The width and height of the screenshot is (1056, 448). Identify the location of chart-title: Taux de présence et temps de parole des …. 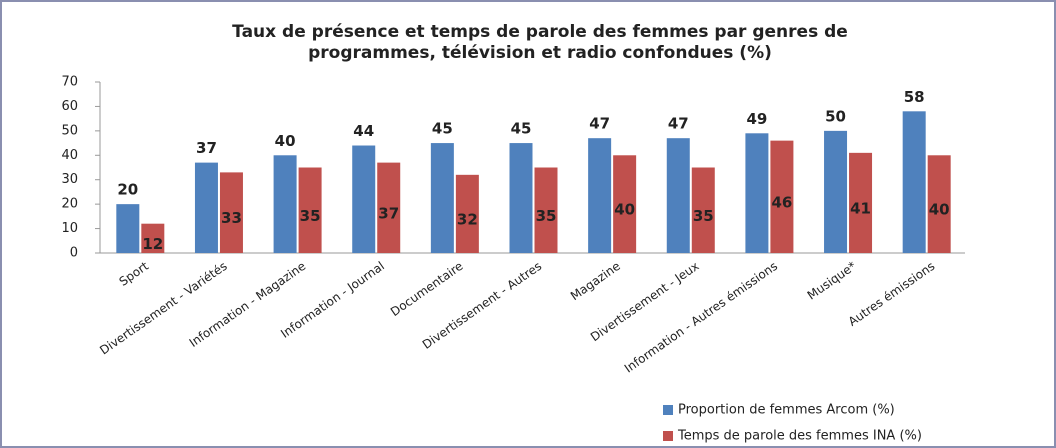
(540, 32).